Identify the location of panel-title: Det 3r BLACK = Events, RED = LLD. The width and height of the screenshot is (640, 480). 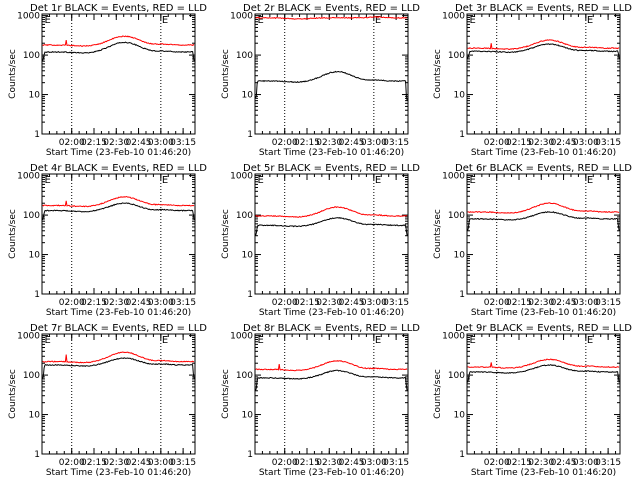
(543, 8).